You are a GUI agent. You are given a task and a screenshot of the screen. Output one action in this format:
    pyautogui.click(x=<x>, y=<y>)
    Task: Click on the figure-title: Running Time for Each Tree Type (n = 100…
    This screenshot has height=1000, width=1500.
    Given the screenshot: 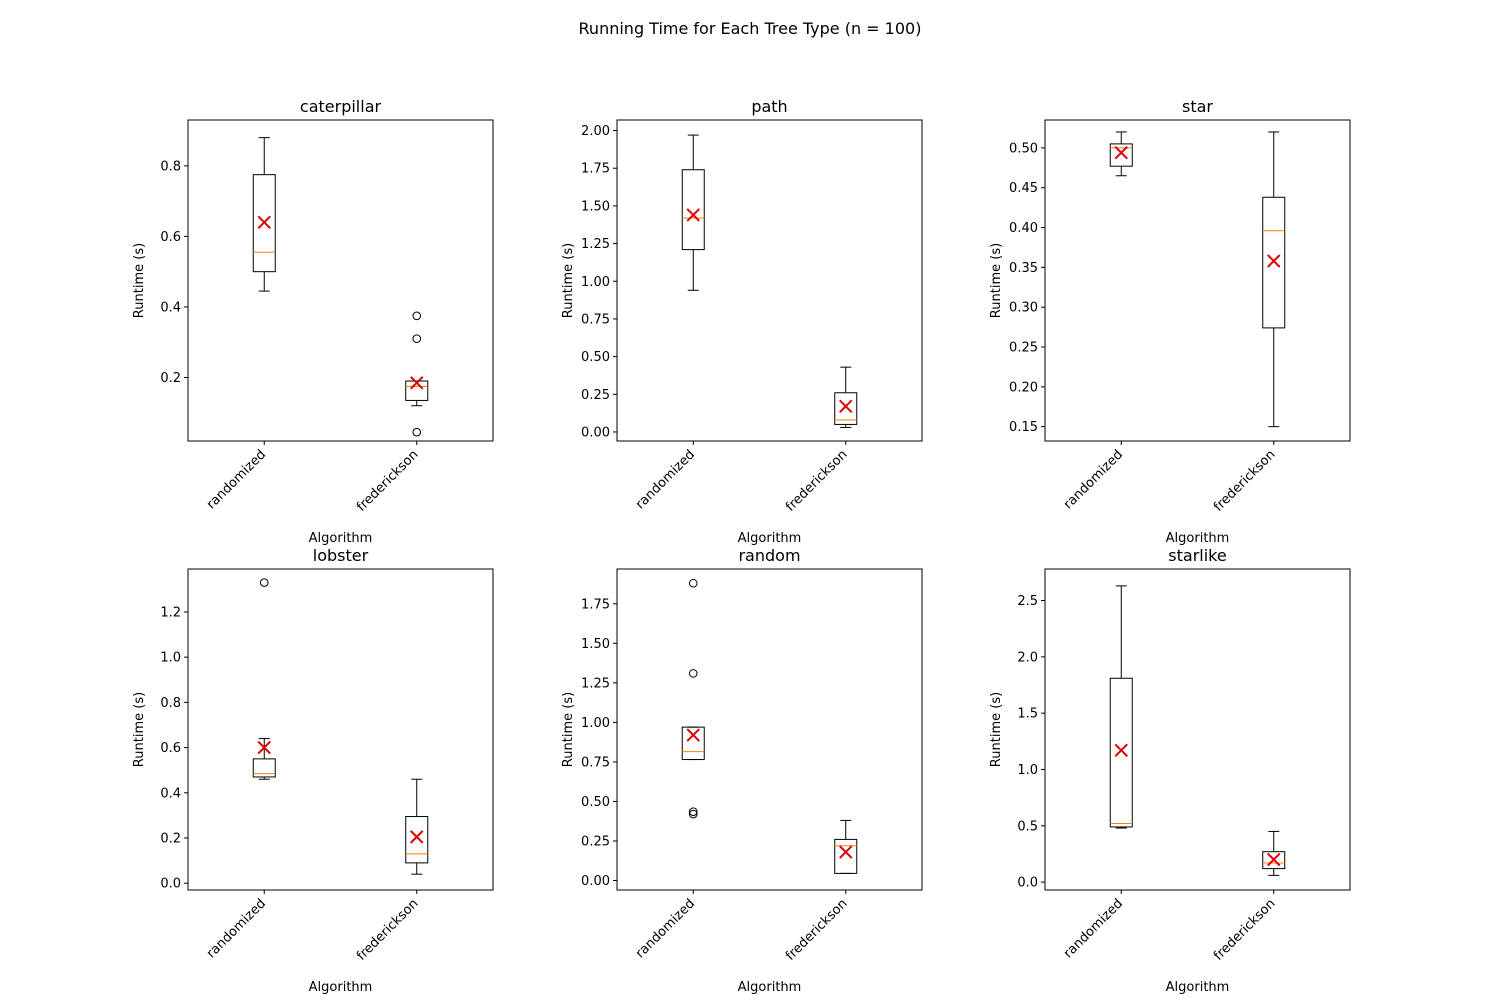 What is the action you would take?
    pyautogui.click(x=750, y=28)
    